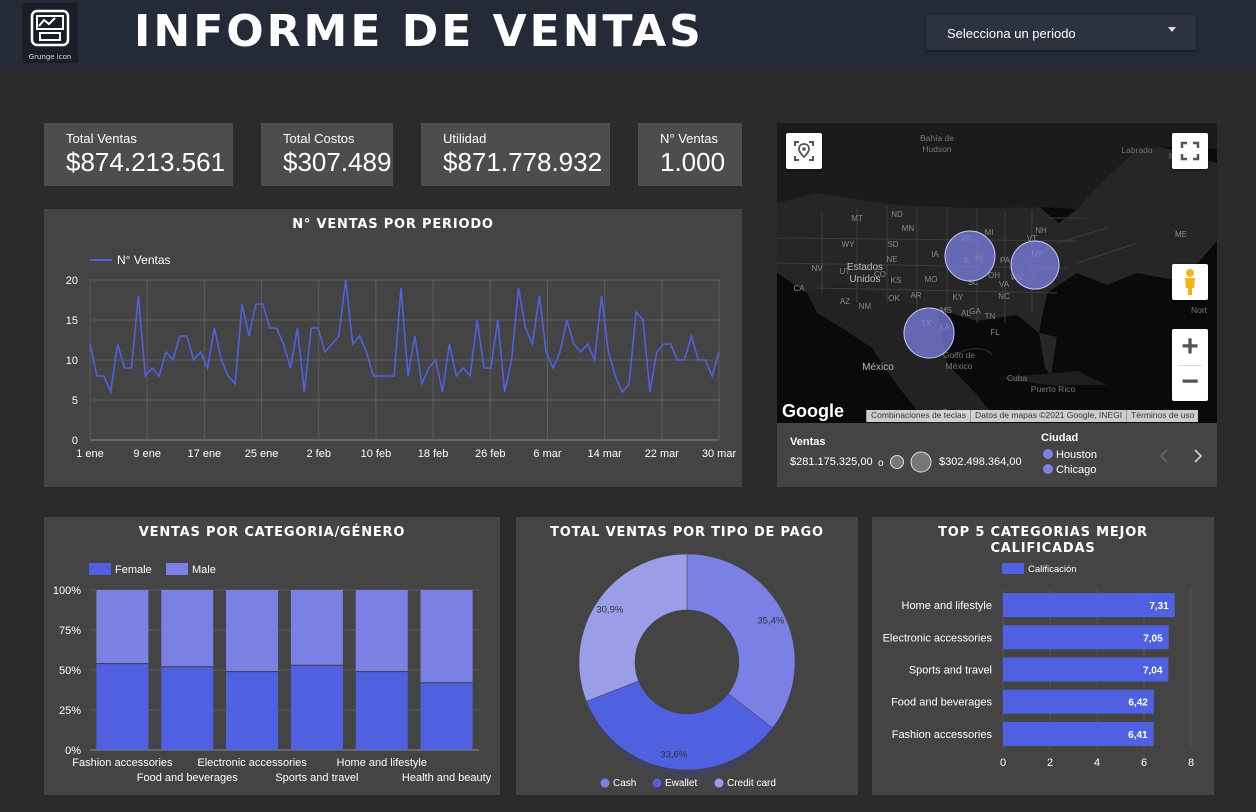  I want to click on legend-label: Female, so click(133, 570).